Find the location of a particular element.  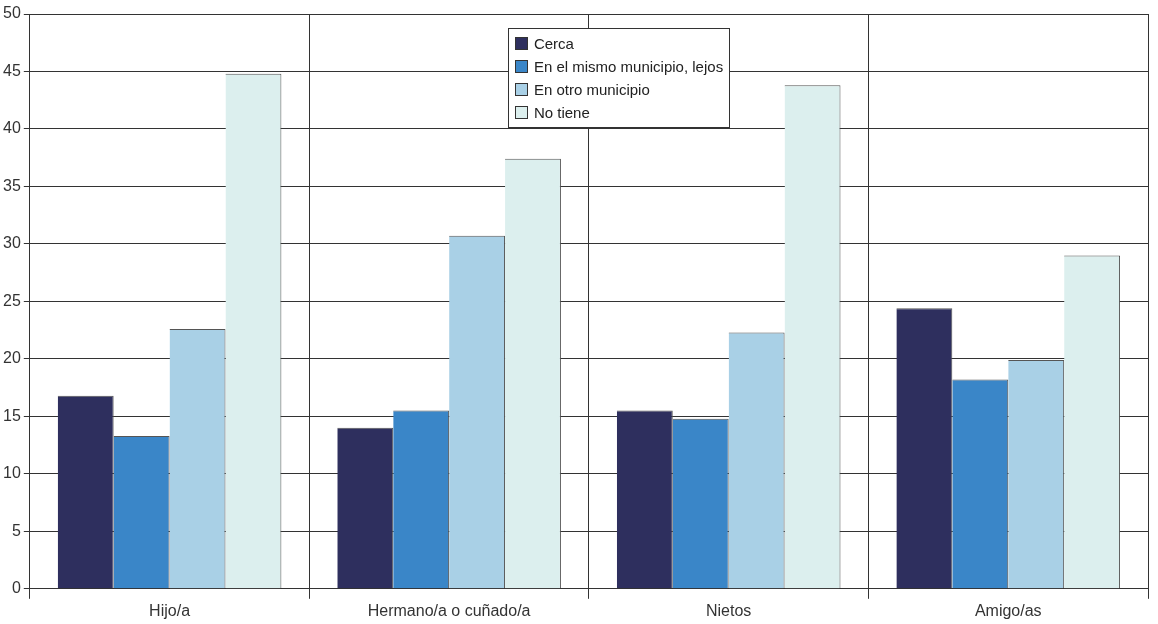

legend-label: En el mismo municipio, lejos is located at coordinates (628, 66).